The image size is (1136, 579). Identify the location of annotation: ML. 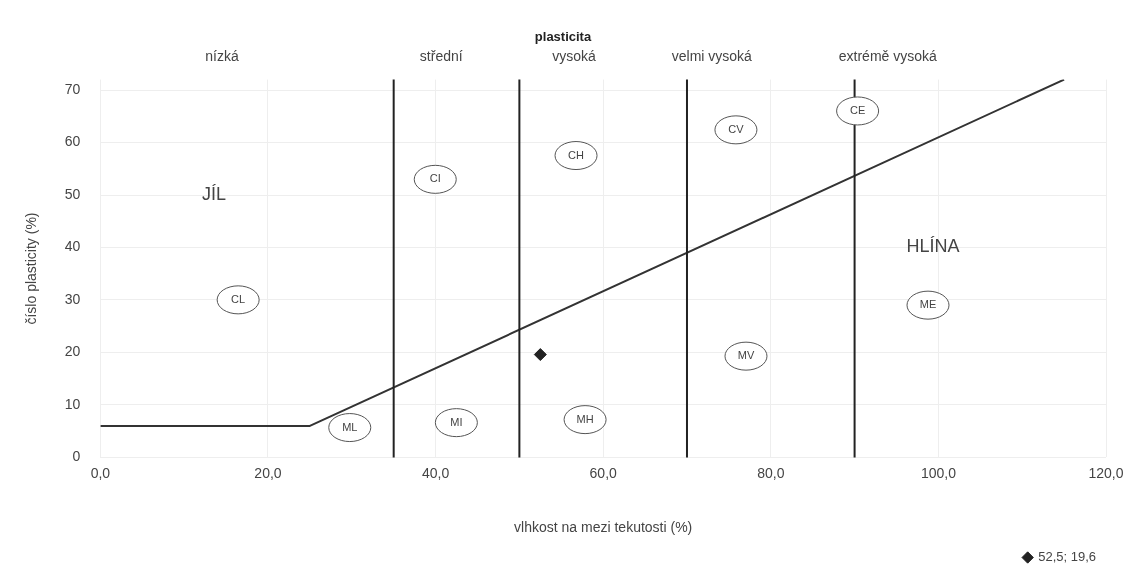
(350, 426).